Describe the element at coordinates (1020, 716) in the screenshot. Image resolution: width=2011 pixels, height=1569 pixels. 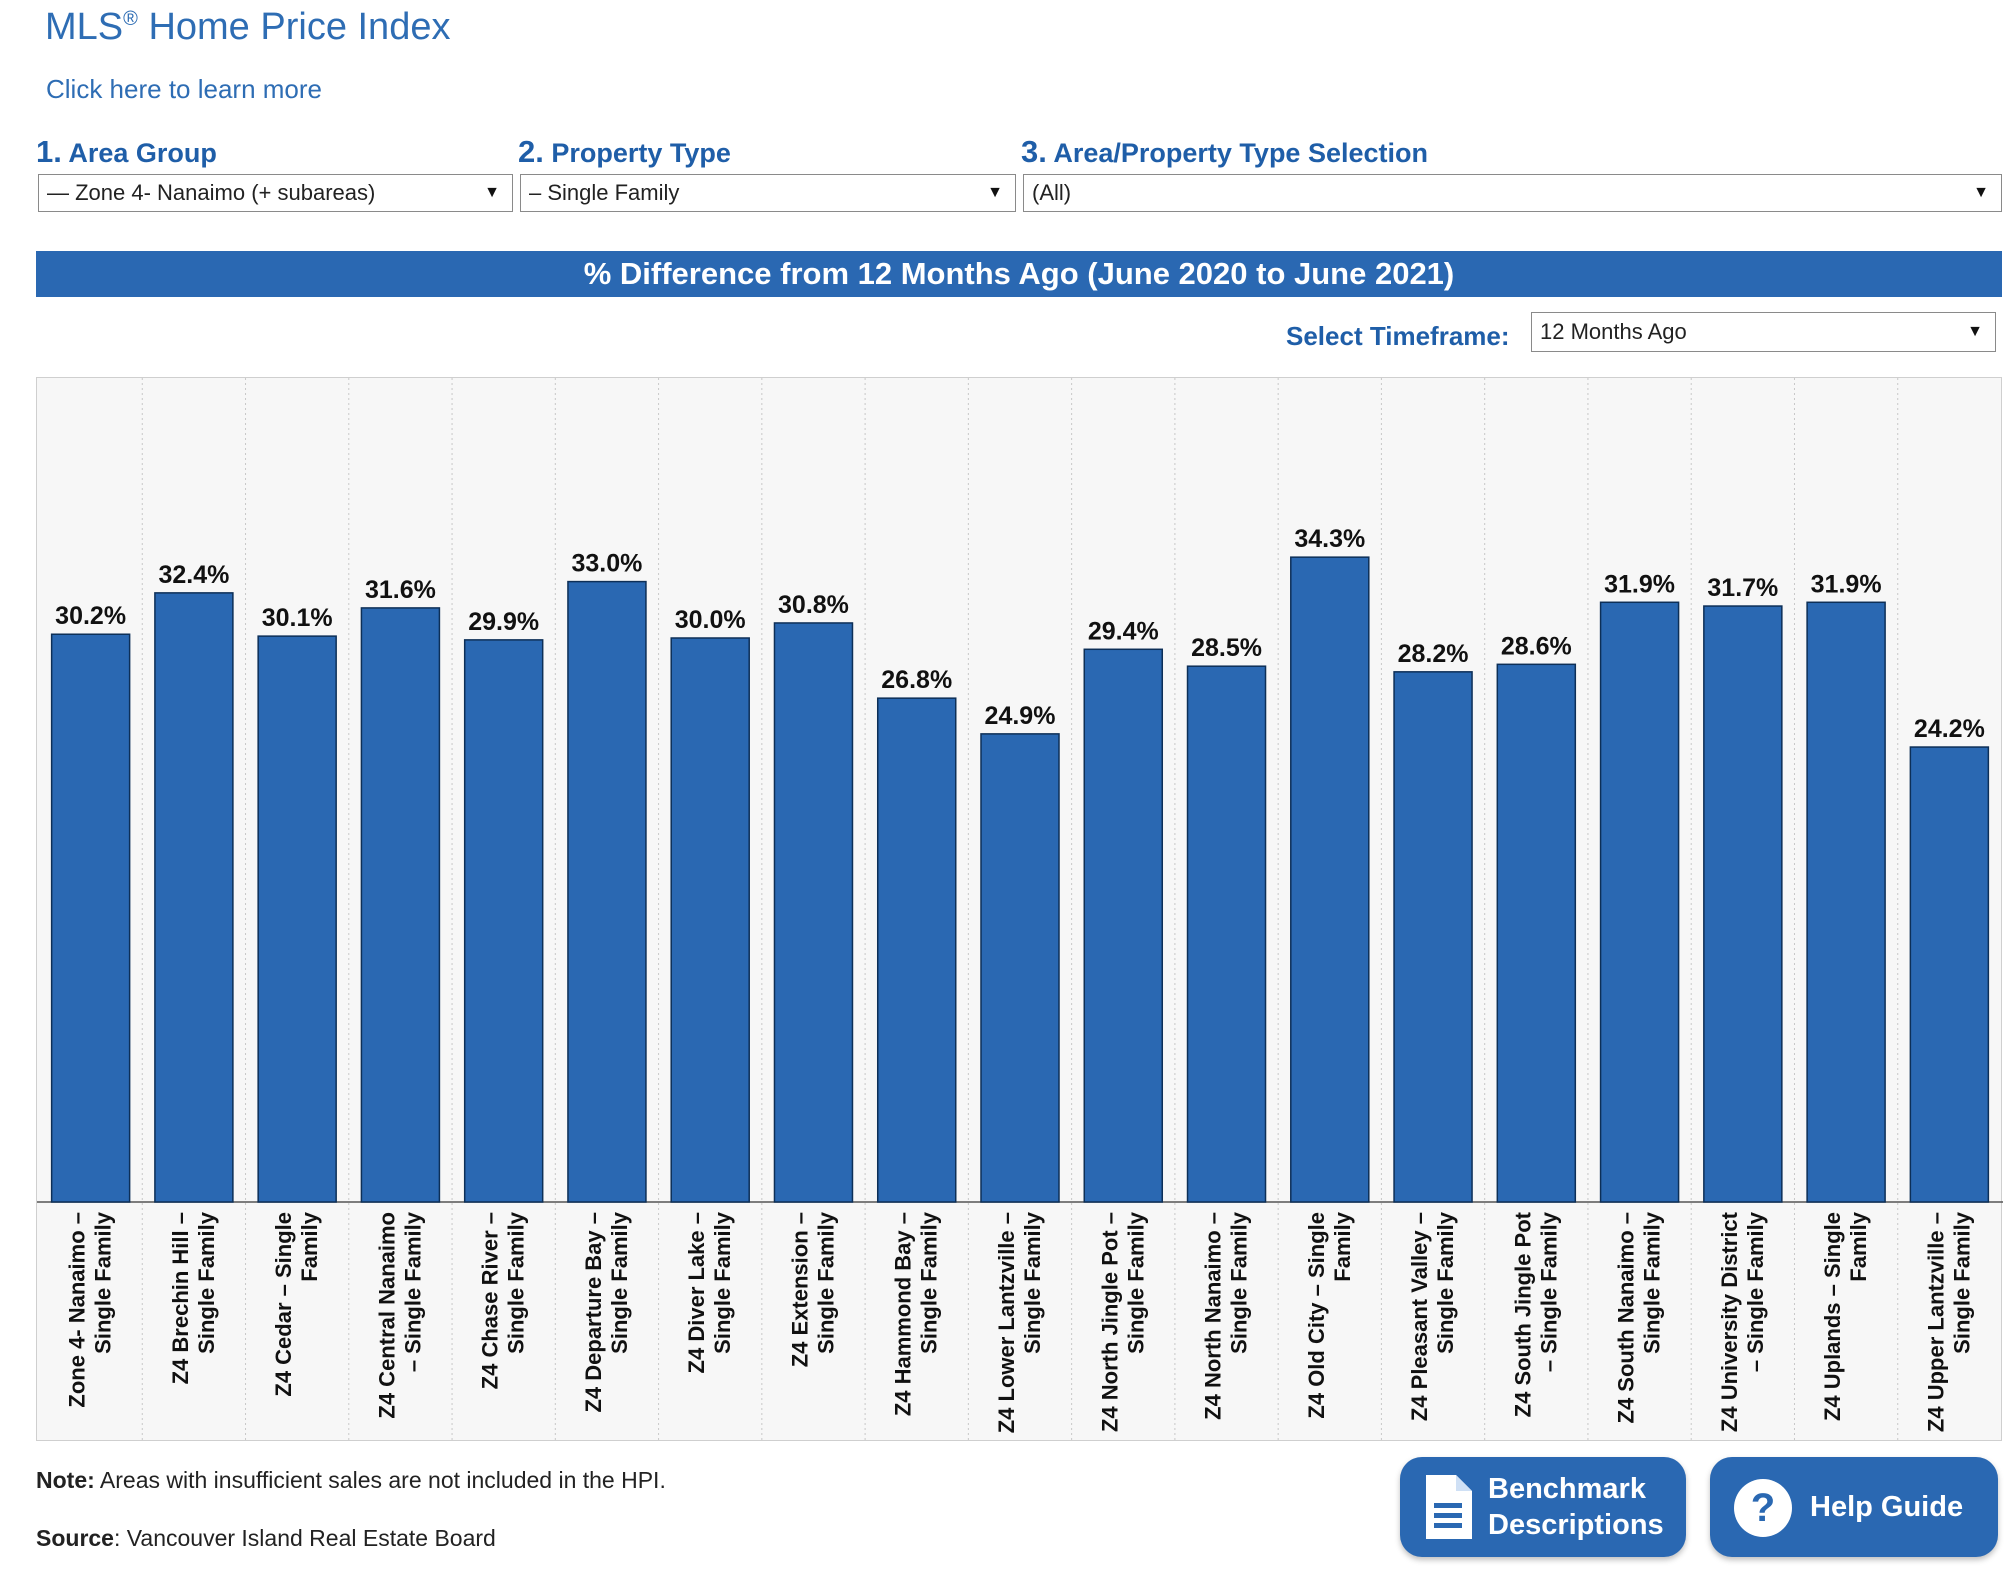
I see `bar-value-label: 24.9%` at that location.